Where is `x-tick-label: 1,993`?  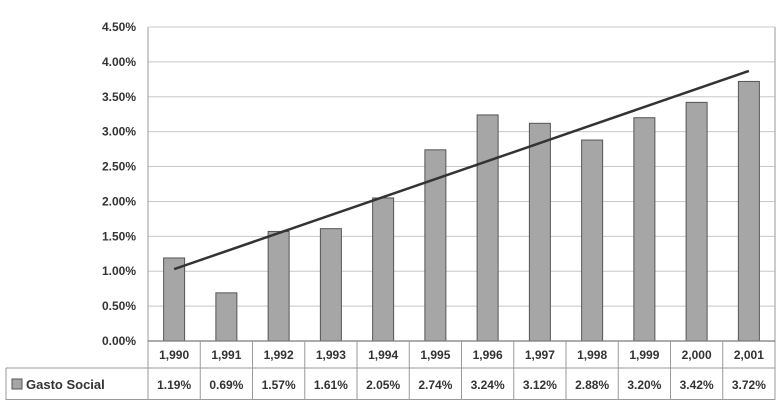 x-tick-label: 1,993 is located at coordinates (331, 355).